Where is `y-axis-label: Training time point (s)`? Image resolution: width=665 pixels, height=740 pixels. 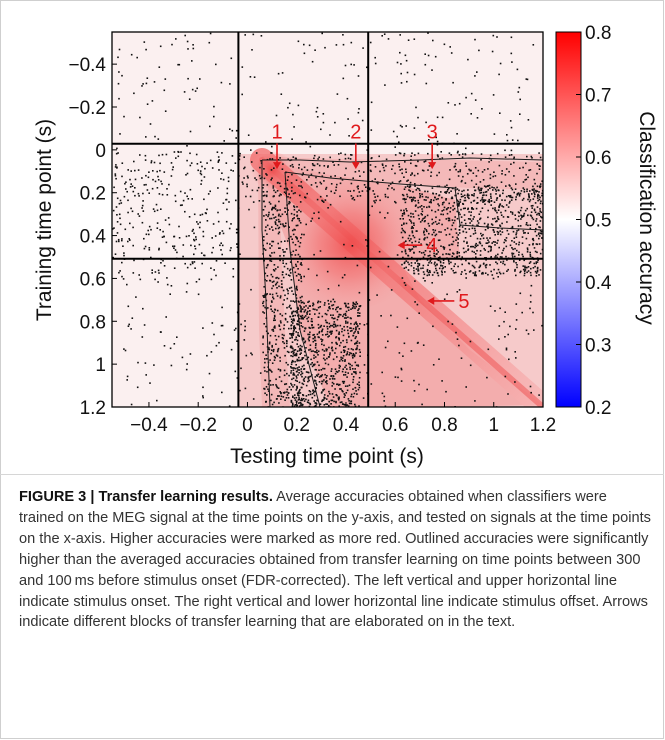 y-axis-label: Training time point (s) is located at coordinates (44, 220).